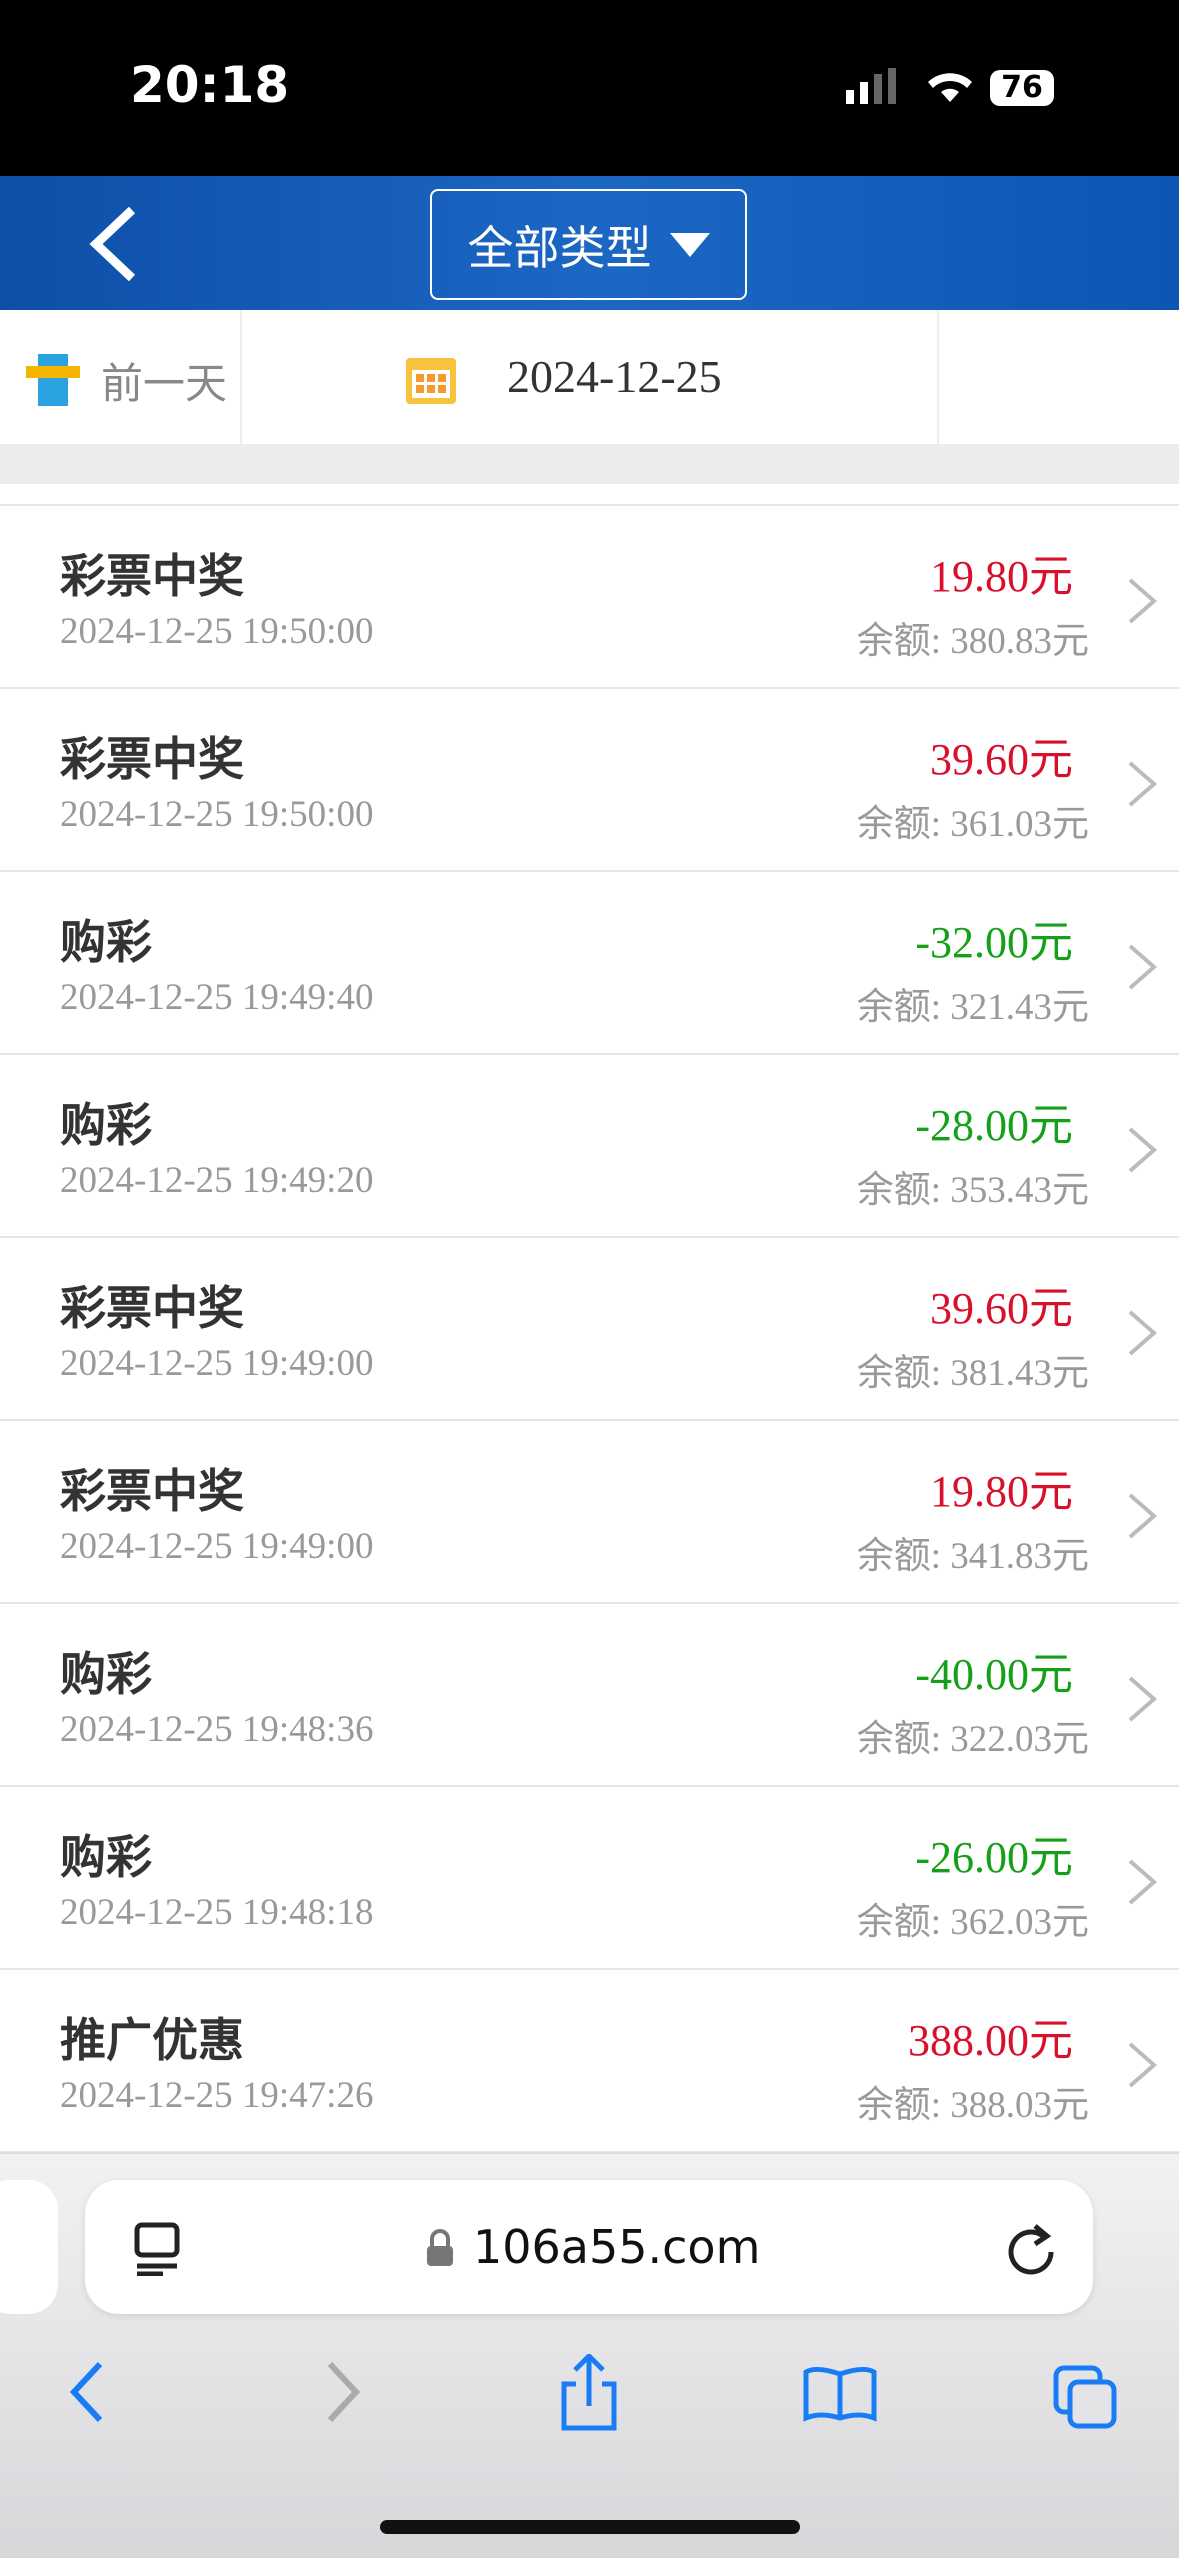  What do you see at coordinates (972, 1556) in the screenshot?
I see `record-balance: 余额: 341.83元` at bounding box center [972, 1556].